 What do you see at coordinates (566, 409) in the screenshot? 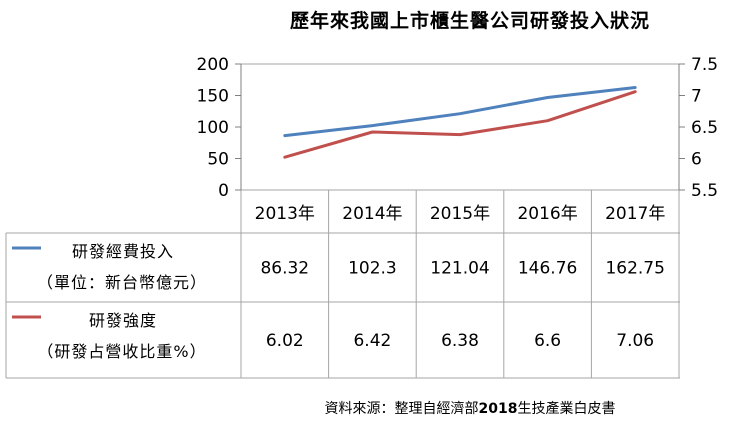
I see `source-suffix: 生技產業白皮書` at bounding box center [566, 409].